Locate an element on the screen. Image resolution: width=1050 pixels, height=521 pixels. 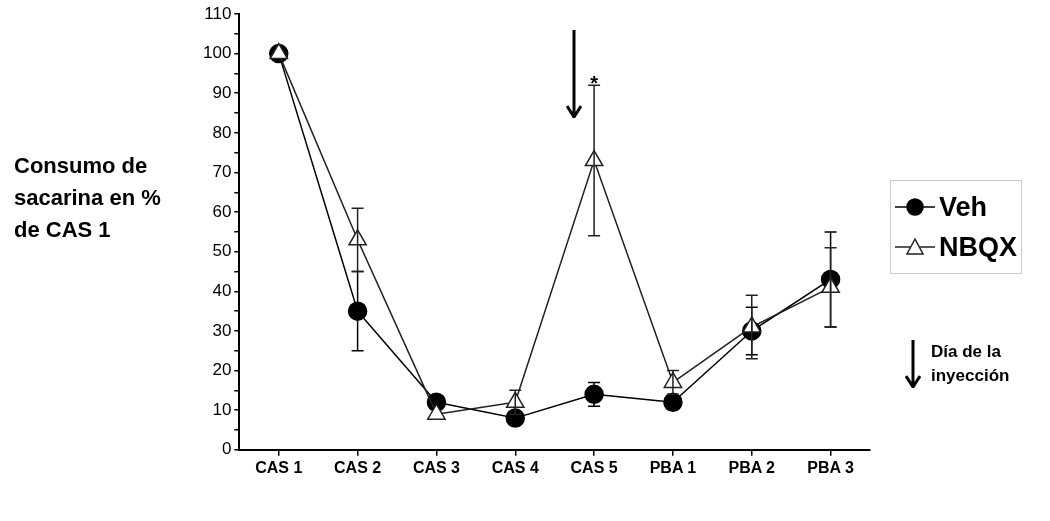
y-tick-label: 80 is located at coordinates (222, 132).